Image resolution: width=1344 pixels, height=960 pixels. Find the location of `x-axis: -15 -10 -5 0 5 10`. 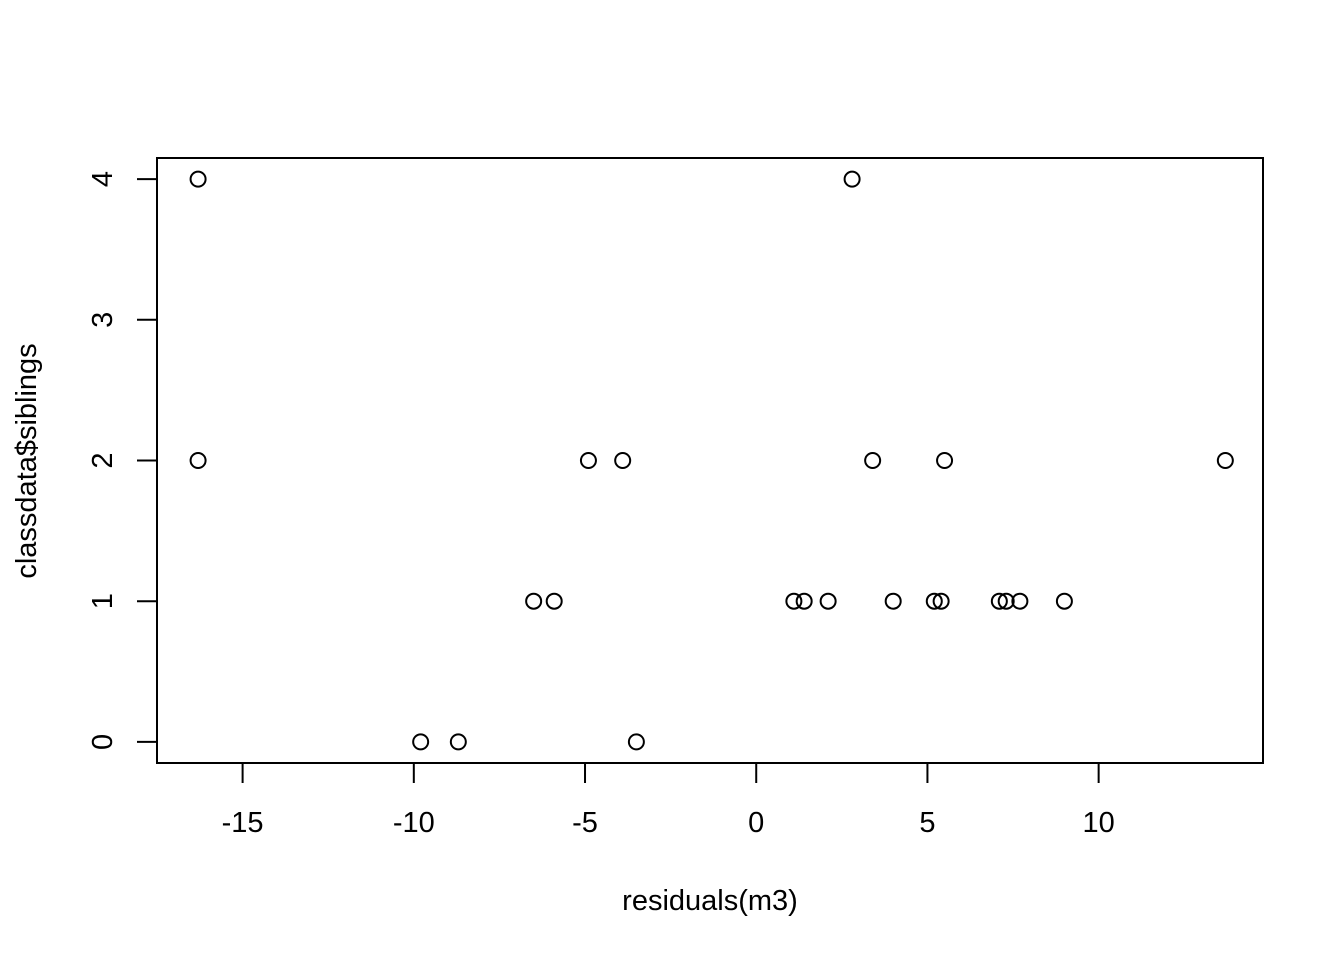

x-axis: -15 -10 -5 0 5 10 is located at coordinates (668, 800).